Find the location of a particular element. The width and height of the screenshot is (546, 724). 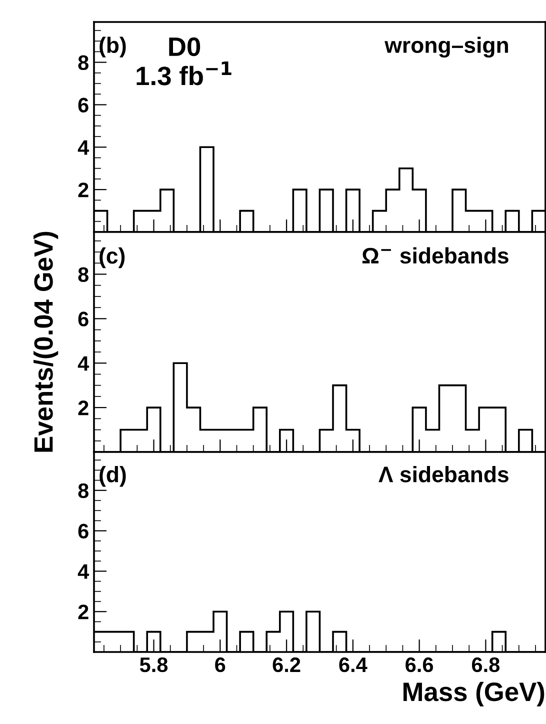

annotation: (c) is located at coordinates (112, 257).